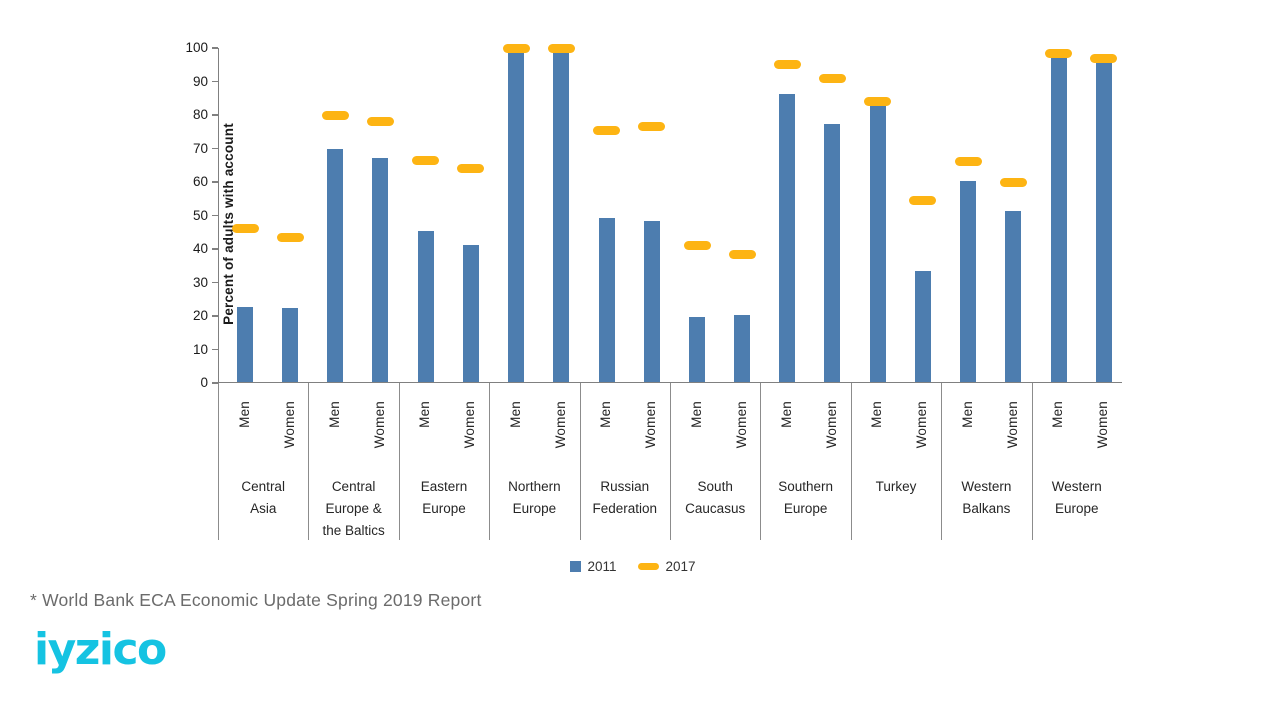 The image size is (1265, 705). What do you see at coordinates (649, 566) in the screenshot?
I see `legend-swatch-2017` at bounding box center [649, 566].